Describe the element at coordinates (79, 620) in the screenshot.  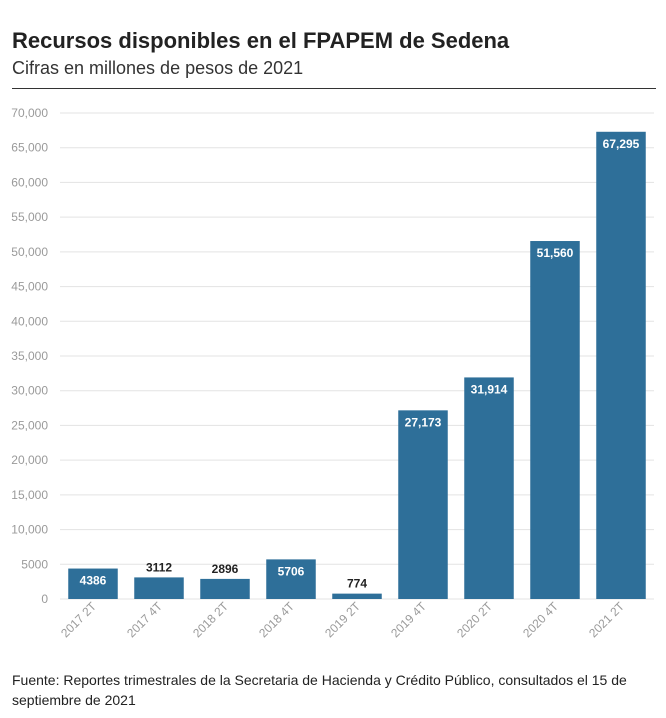
I see `x-tick-label: 2017 2T` at that location.